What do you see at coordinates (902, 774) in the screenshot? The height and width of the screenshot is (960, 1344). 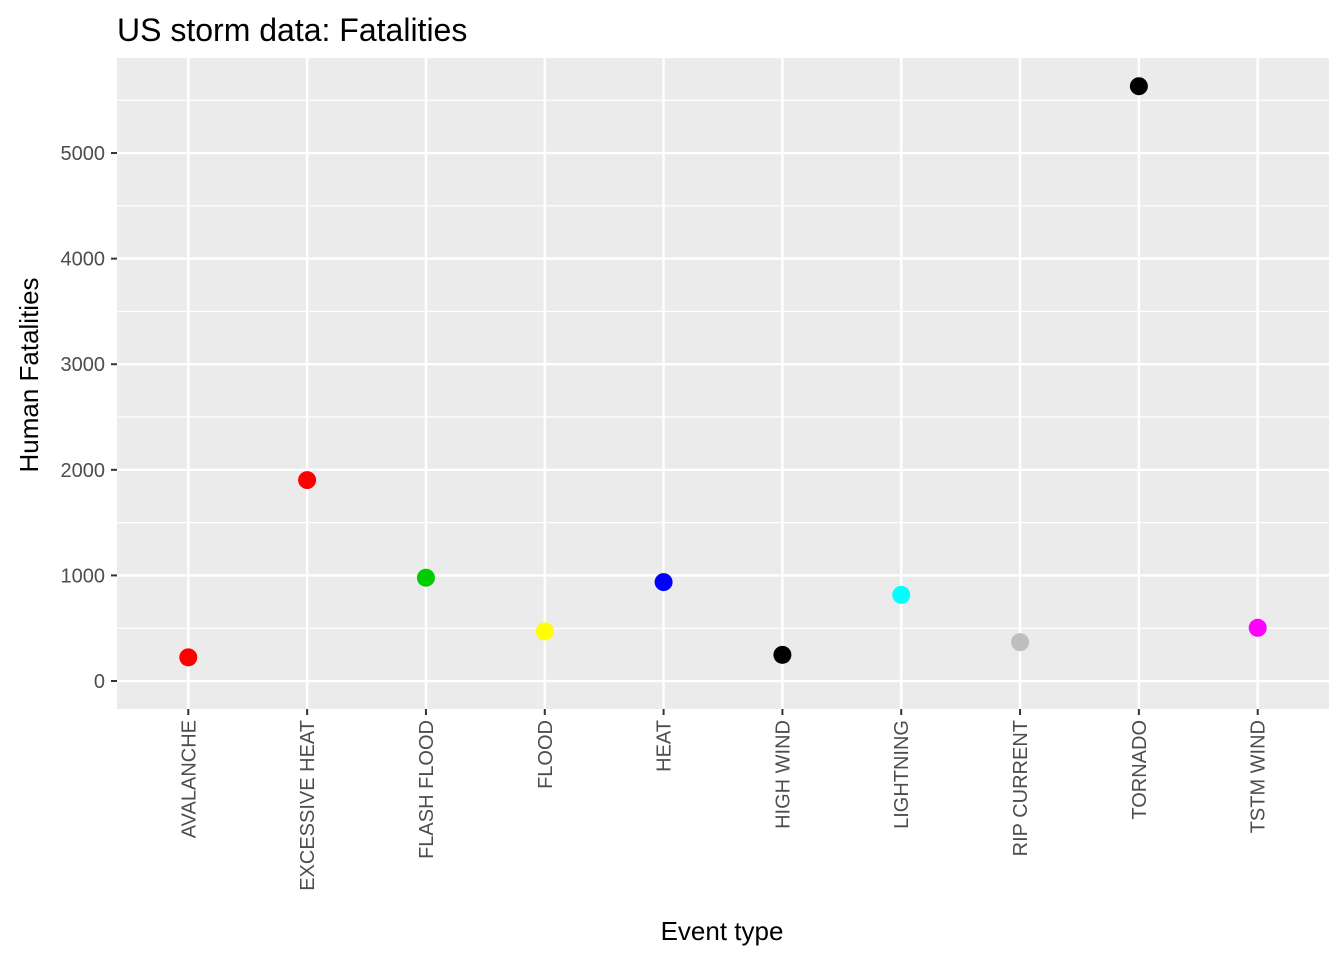 I see `x-tick-label: LIGHTNING` at bounding box center [902, 774].